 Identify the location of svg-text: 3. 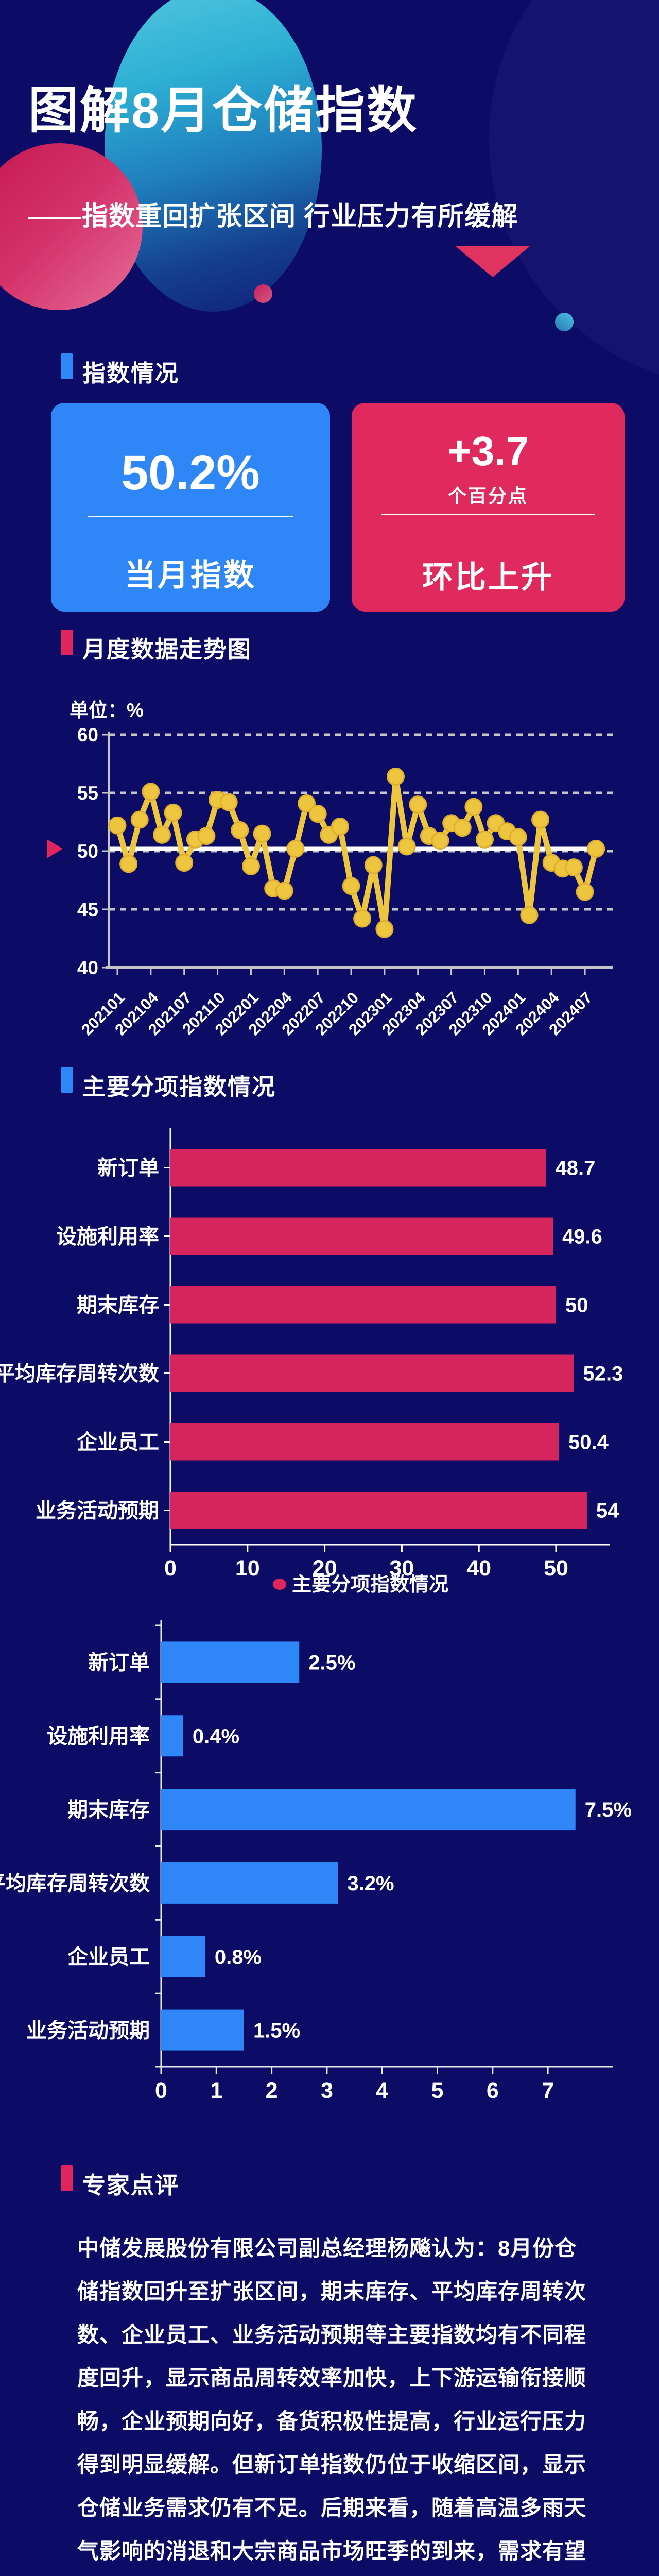
(327, 2090).